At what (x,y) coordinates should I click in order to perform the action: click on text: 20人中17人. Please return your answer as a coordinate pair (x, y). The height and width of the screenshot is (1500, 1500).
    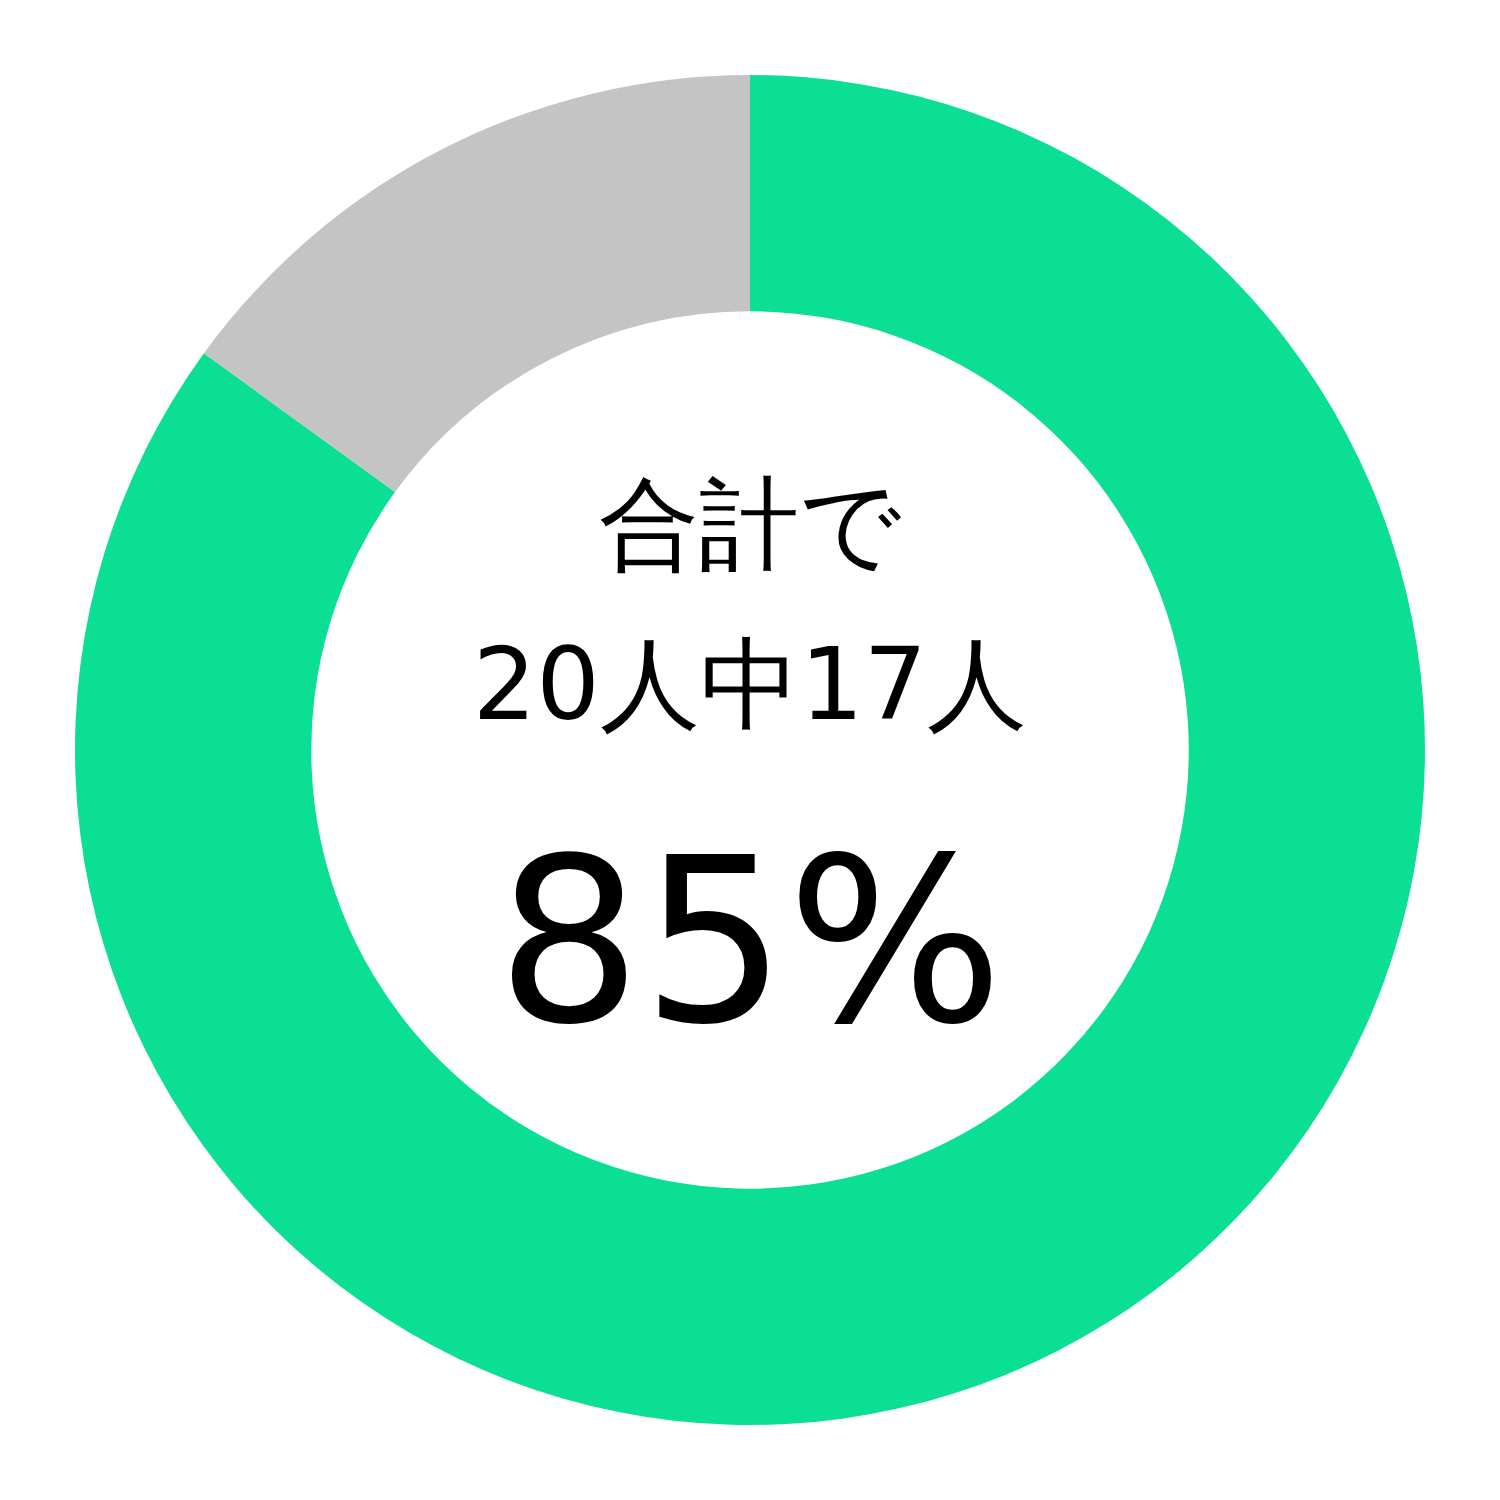
    Looking at the image, I should click on (750, 684).